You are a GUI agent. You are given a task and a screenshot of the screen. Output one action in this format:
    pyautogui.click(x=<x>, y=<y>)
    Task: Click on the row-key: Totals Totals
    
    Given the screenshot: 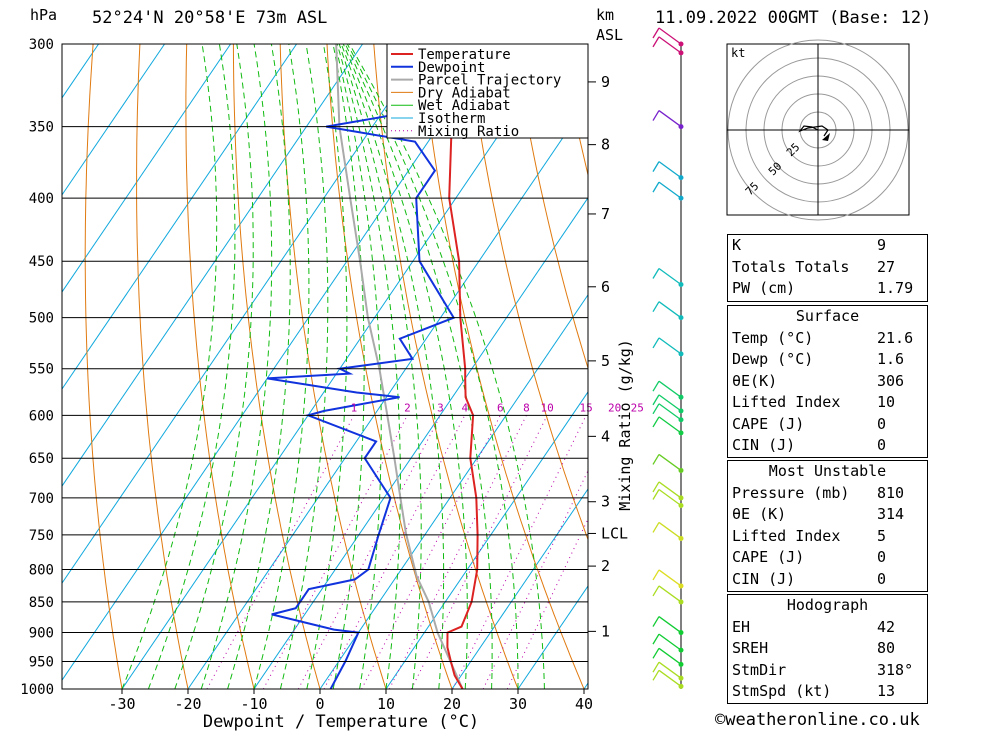 What is the action you would take?
    pyautogui.click(x=791, y=266)
    